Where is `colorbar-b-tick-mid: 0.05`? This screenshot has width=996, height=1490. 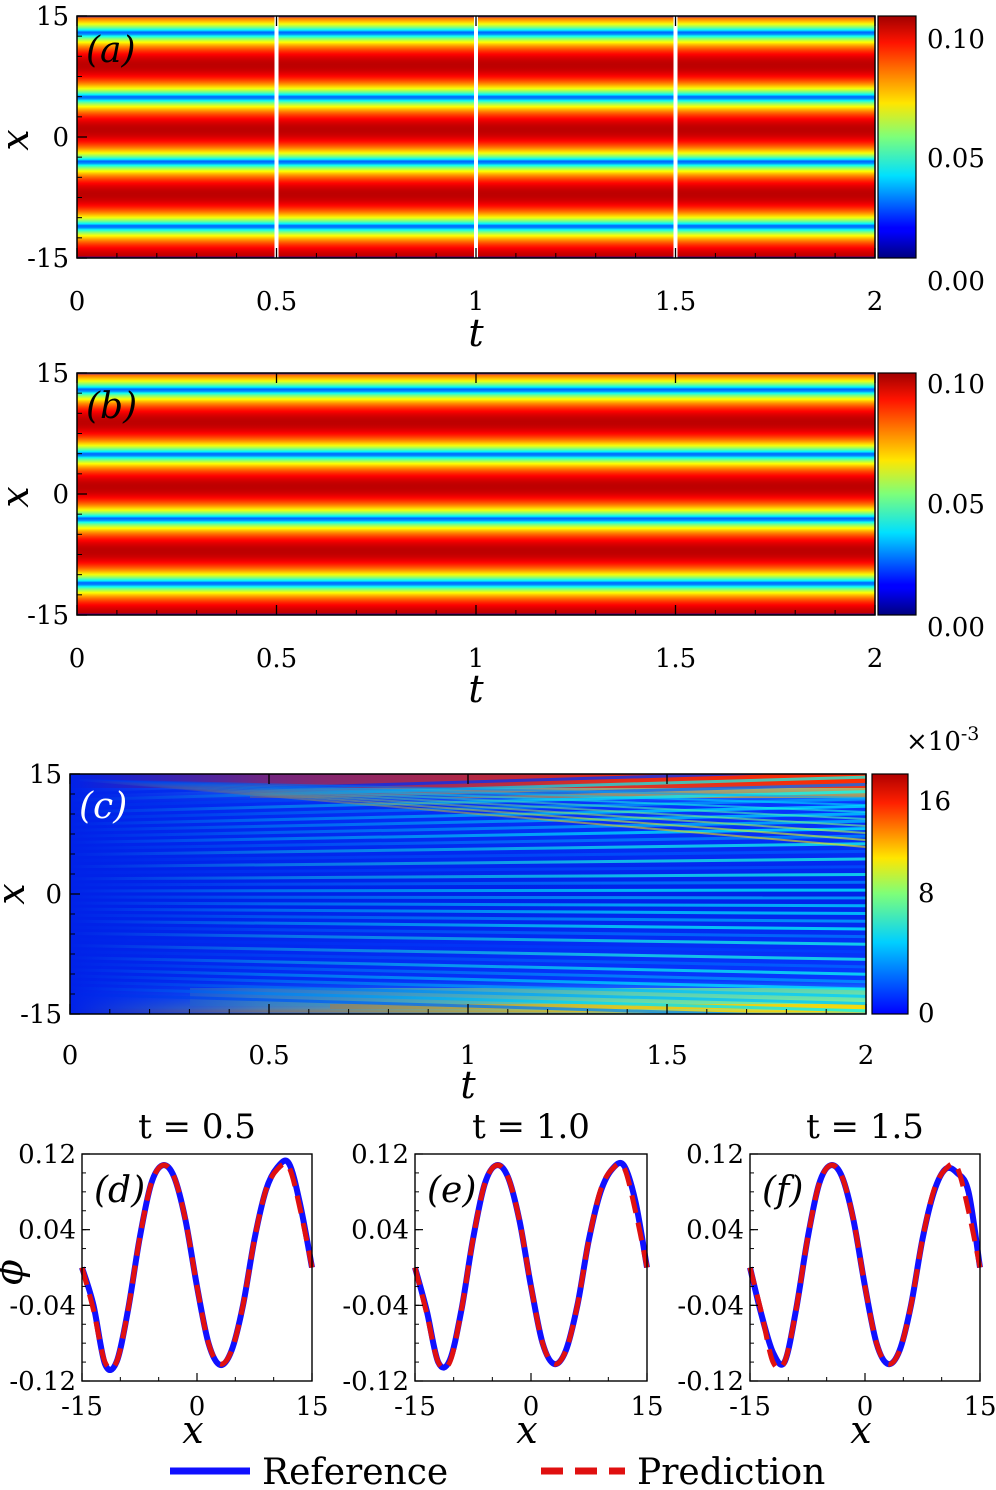 colorbar-b-tick-mid: 0.05 is located at coordinates (956, 505).